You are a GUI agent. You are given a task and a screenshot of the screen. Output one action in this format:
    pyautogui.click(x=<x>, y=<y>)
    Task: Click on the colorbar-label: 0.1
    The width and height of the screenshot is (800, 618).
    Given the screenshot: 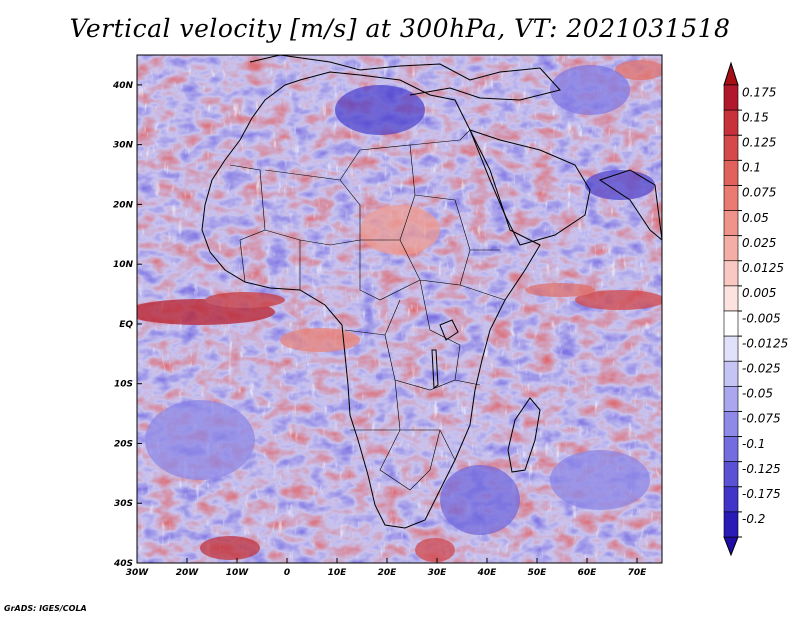 What is the action you would take?
    pyautogui.click(x=751, y=168)
    